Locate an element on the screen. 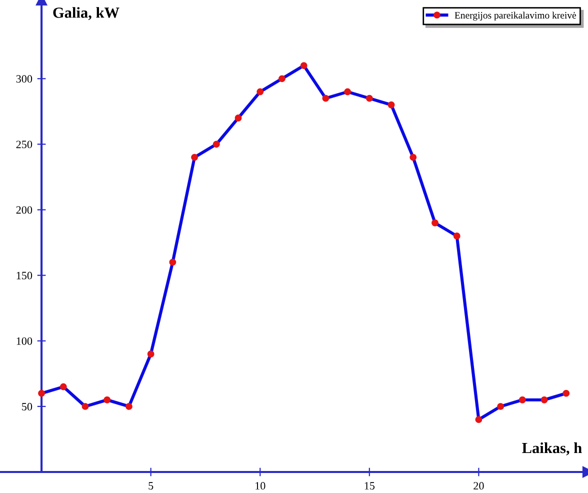 Image resolution: width=588 pixels, height=493 pixels. y-tick-label: 150 is located at coordinates (24, 276).